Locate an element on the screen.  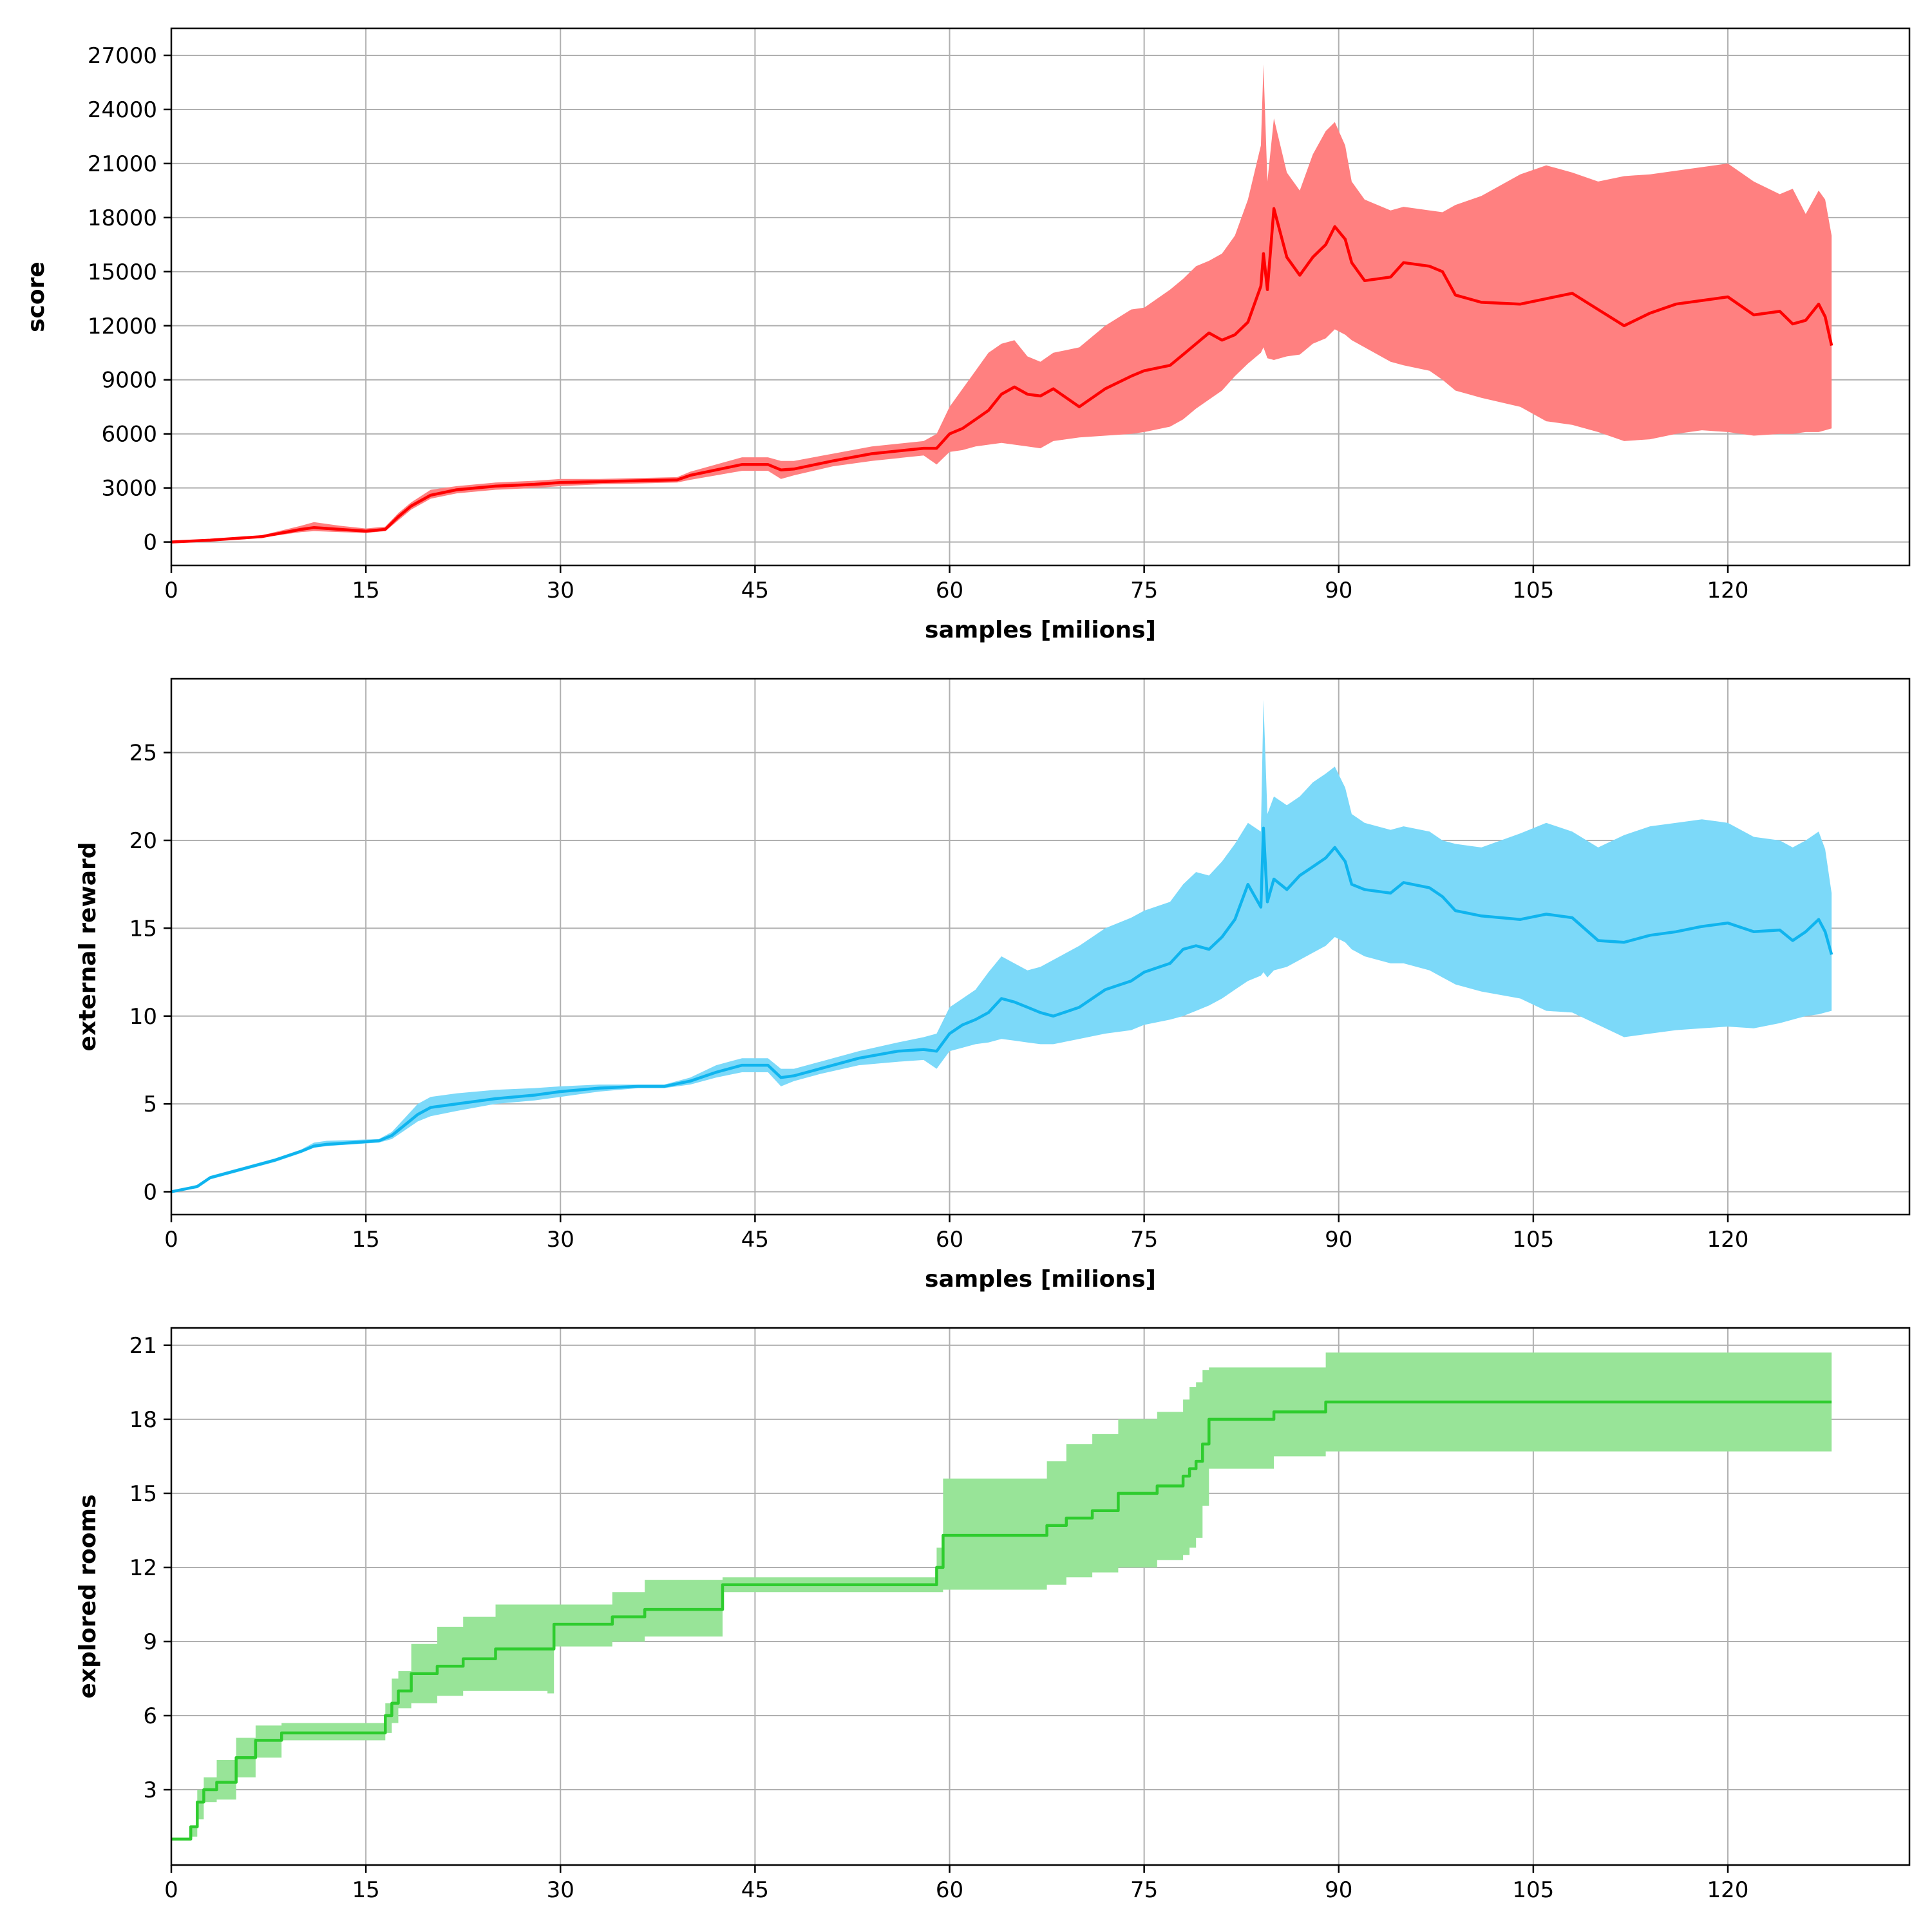
y-tick-label: 12 is located at coordinates (143, 1568).